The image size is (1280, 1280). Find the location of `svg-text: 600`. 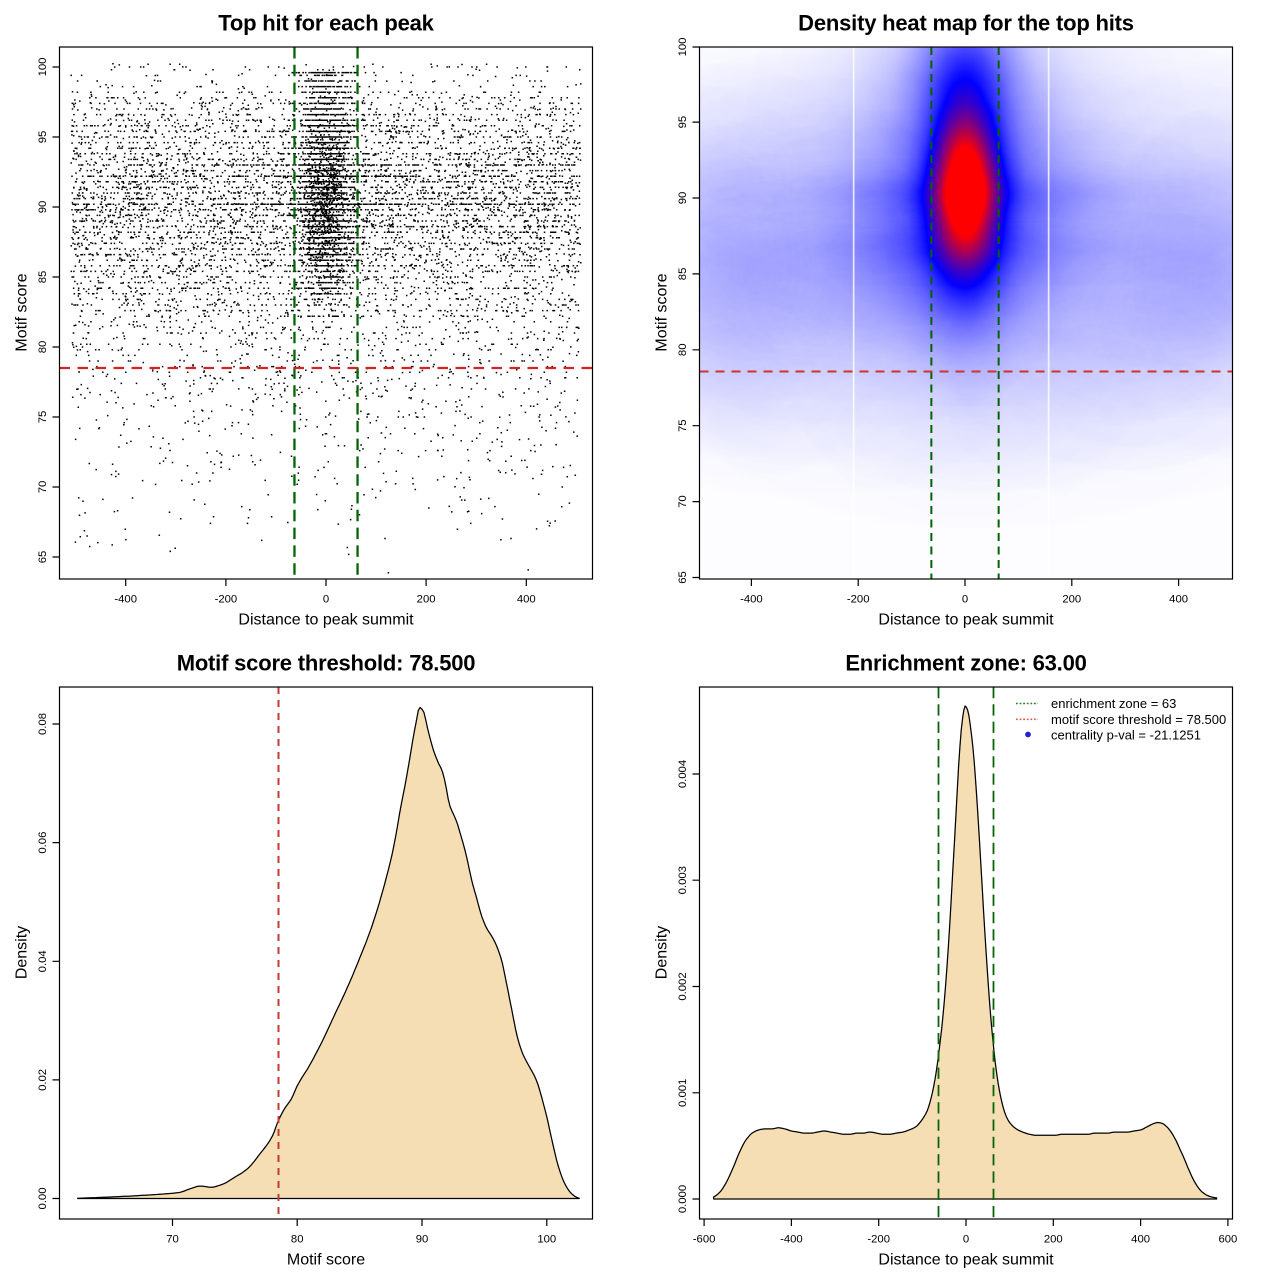

svg-text: 600 is located at coordinates (1227, 1240).